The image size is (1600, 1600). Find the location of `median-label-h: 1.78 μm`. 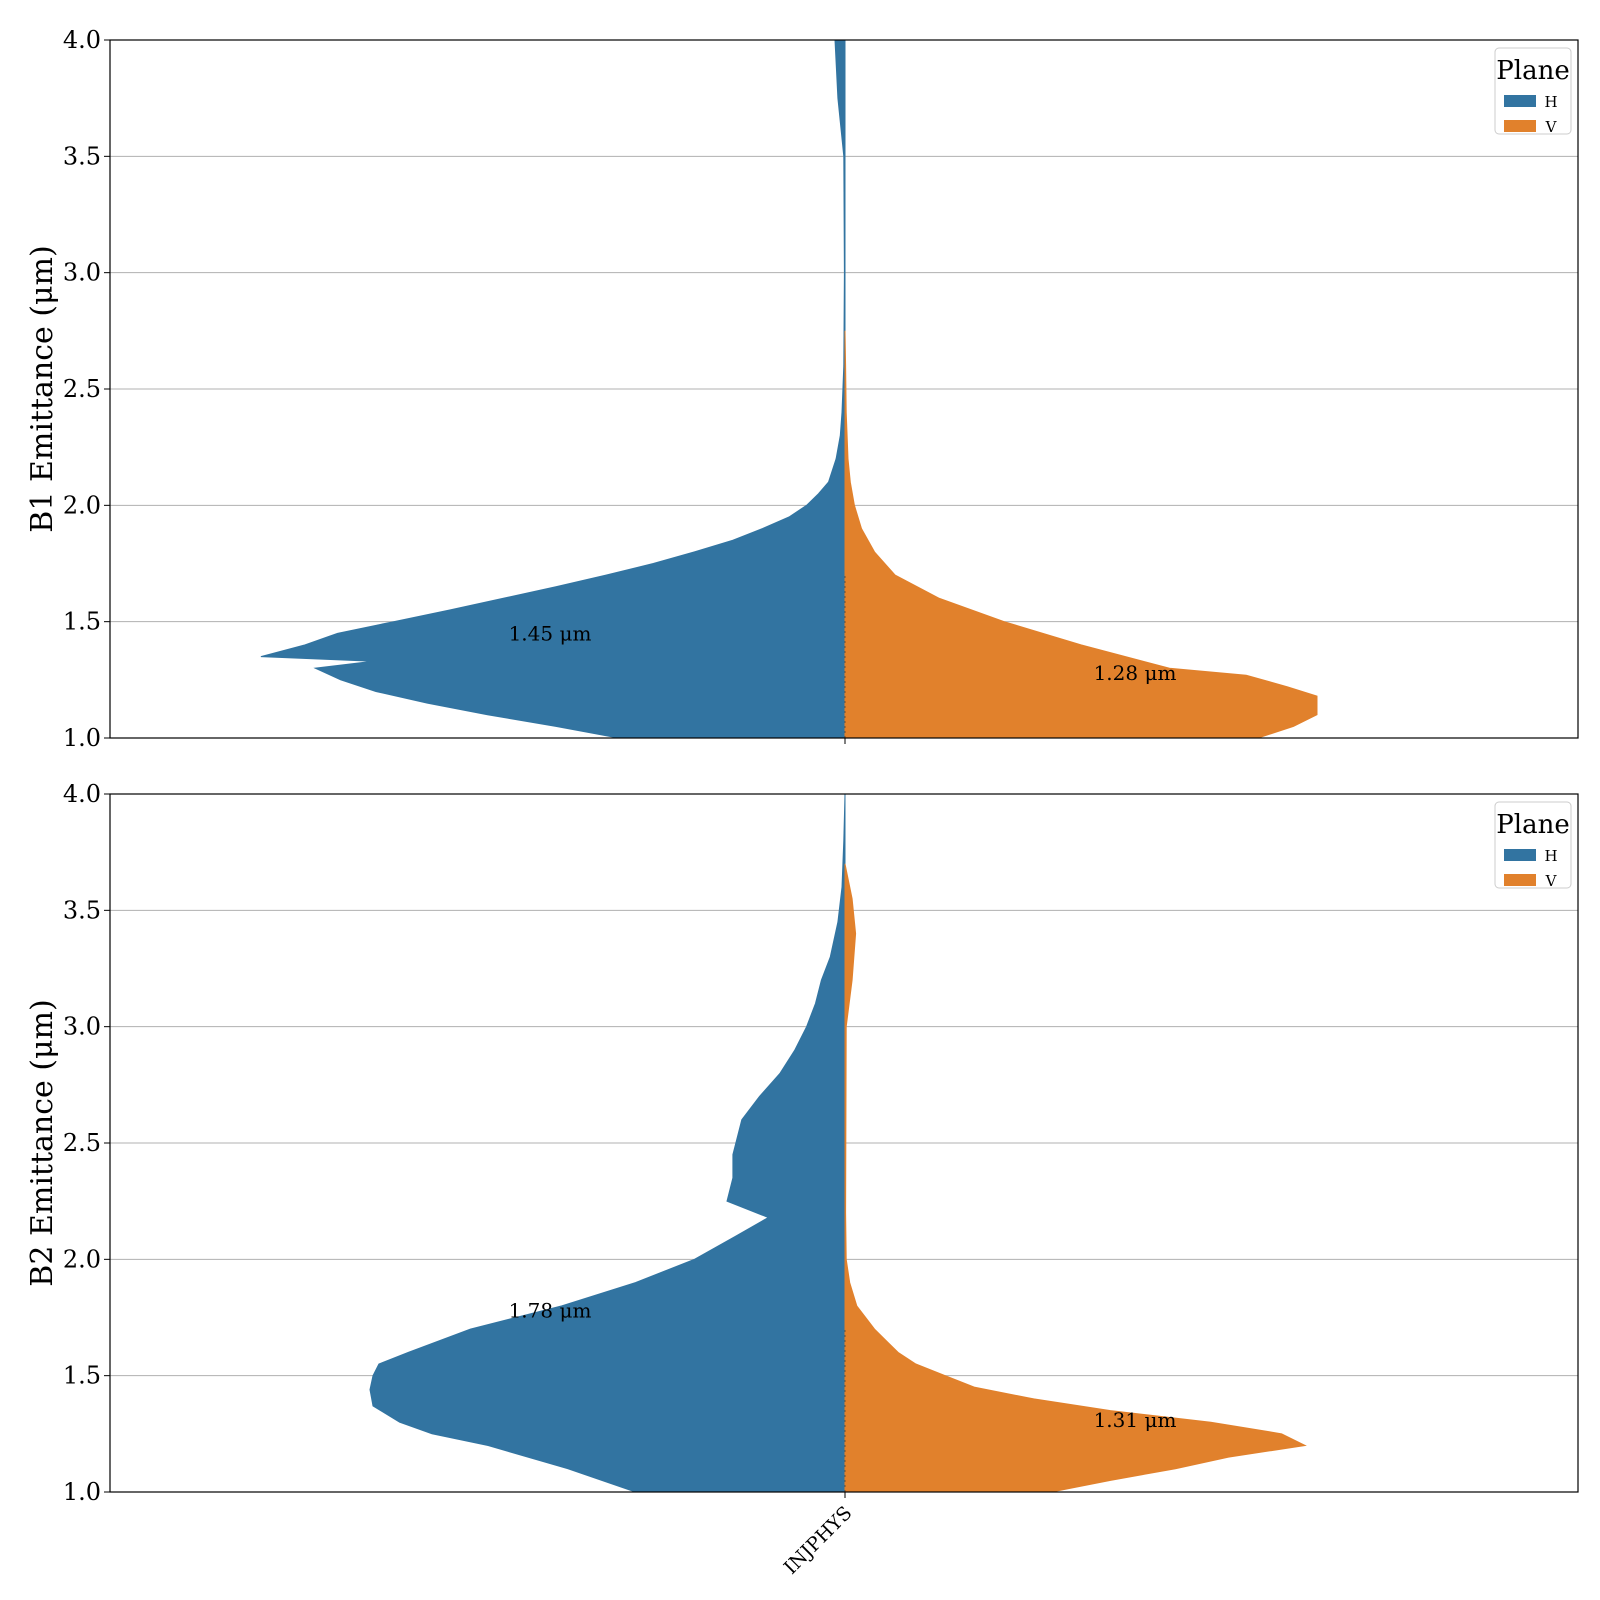

median-label-h: 1.78 μm is located at coordinates (550, 1311).